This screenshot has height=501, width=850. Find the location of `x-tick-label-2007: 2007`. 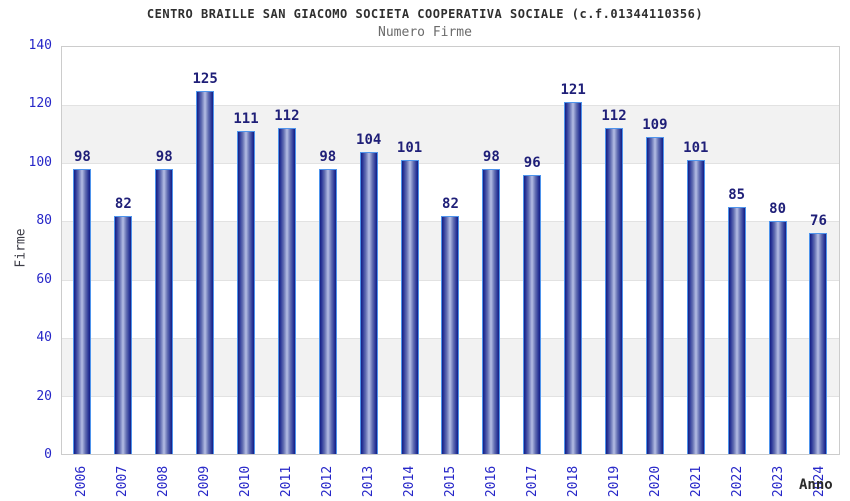

x-tick-label-2007: 2007 is located at coordinates (122, 481).